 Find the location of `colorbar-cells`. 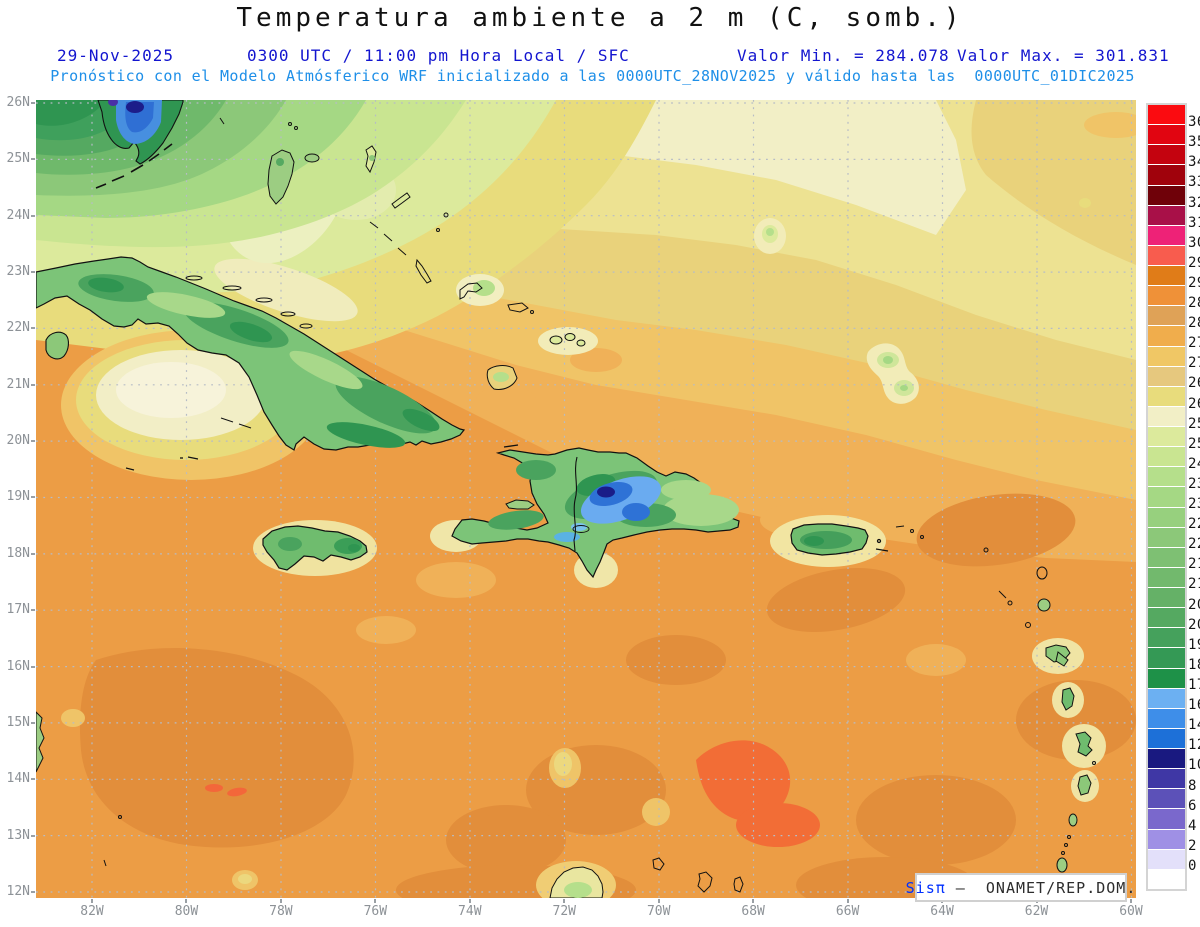

colorbar-cells is located at coordinates (1166, 497).